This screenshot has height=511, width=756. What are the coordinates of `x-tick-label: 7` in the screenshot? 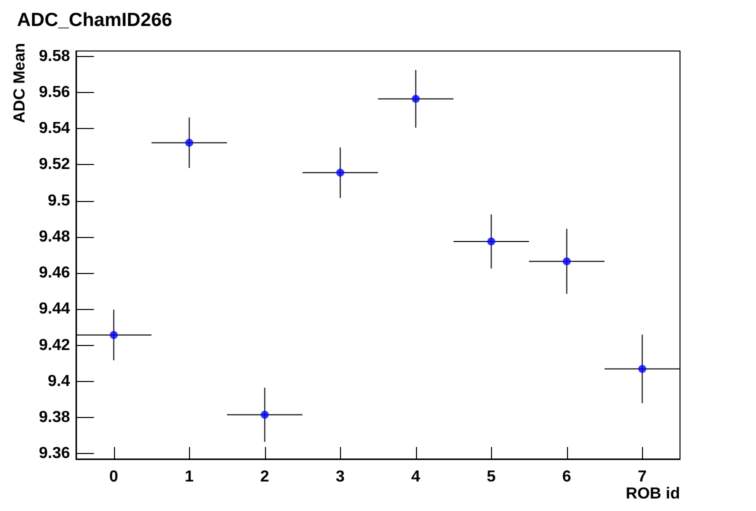 It's located at (642, 477).